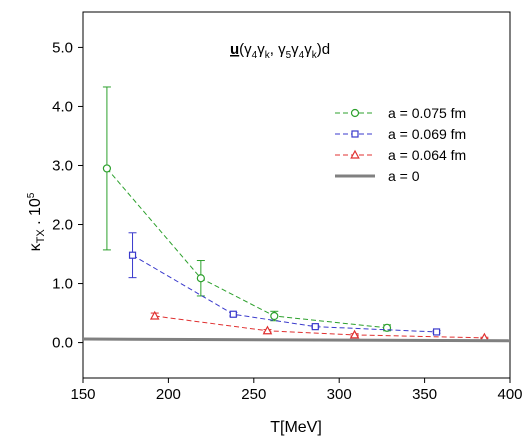 The image size is (523, 445). What do you see at coordinates (62, 165) in the screenshot?
I see `y-tick-label: 3.0` at bounding box center [62, 165].